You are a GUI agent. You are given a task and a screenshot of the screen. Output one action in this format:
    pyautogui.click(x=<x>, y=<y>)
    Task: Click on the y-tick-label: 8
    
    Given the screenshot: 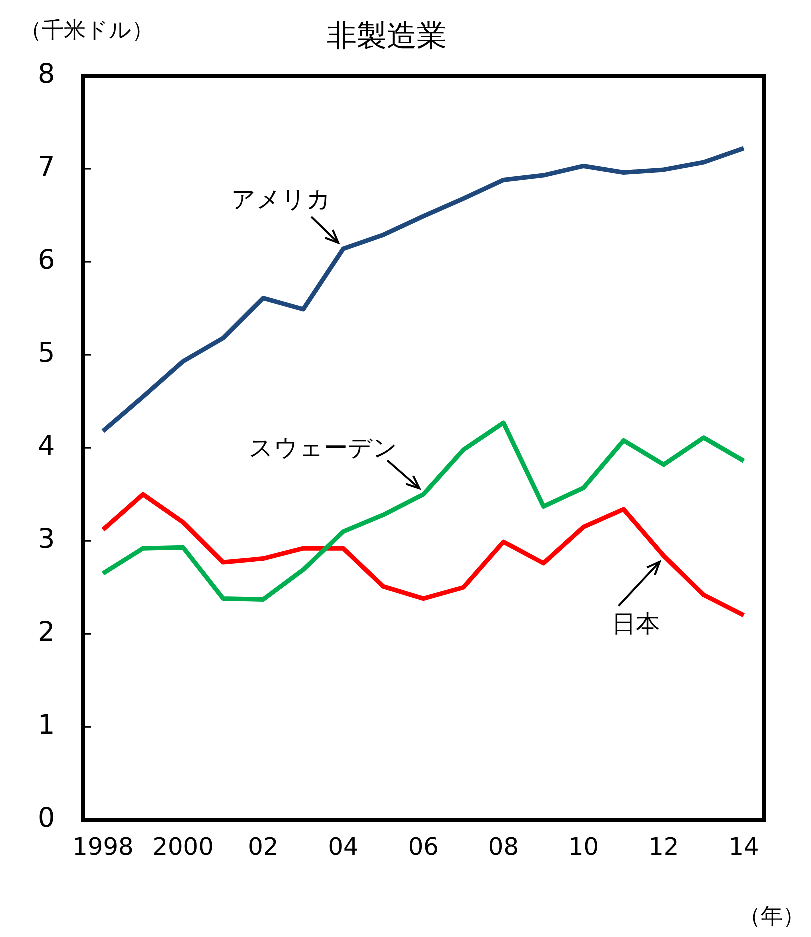 What is the action you would take?
    pyautogui.click(x=47, y=74)
    